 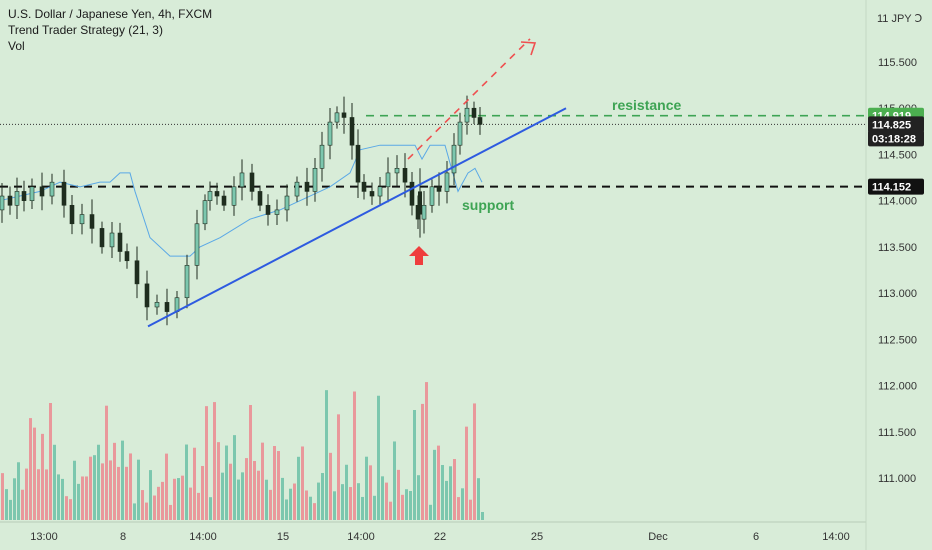 I want to click on indicator-line, so click(x=241, y=200).